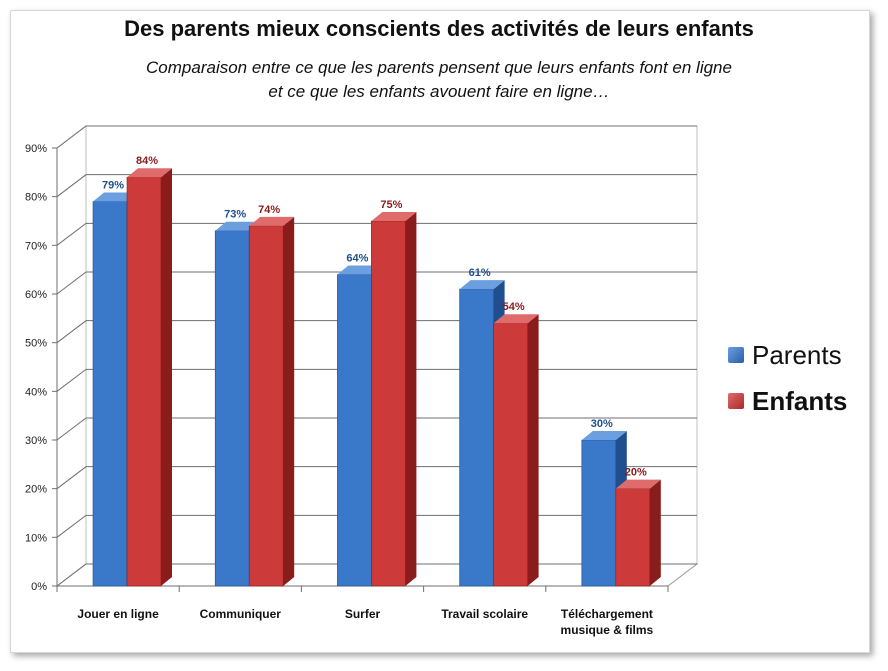 The width and height of the screenshot is (888, 671). I want to click on data-label-enfants-4: 20%, so click(636, 473).